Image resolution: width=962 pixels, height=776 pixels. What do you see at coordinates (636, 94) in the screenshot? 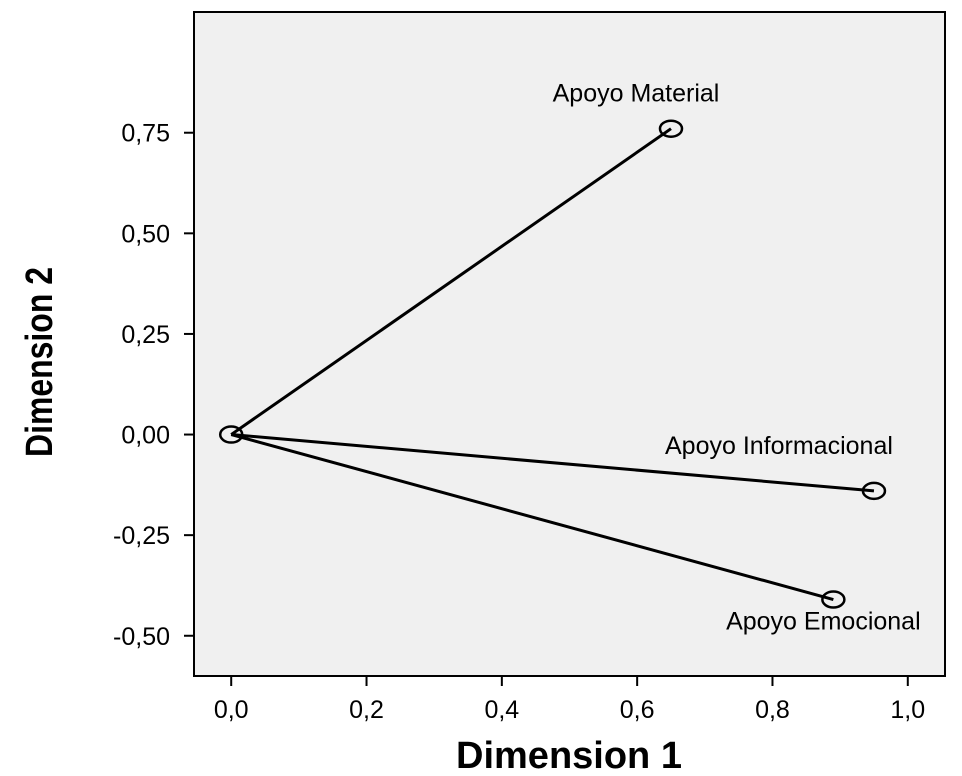
I see `point-label: Apoyo Material` at bounding box center [636, 94].